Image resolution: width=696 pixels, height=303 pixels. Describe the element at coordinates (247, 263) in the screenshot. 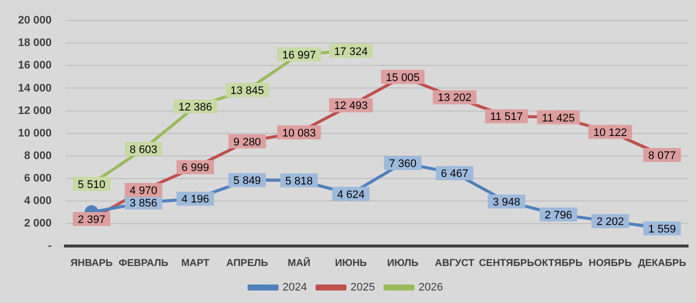

I see `x-tick-label: АПРЕЛЬ` at that location.